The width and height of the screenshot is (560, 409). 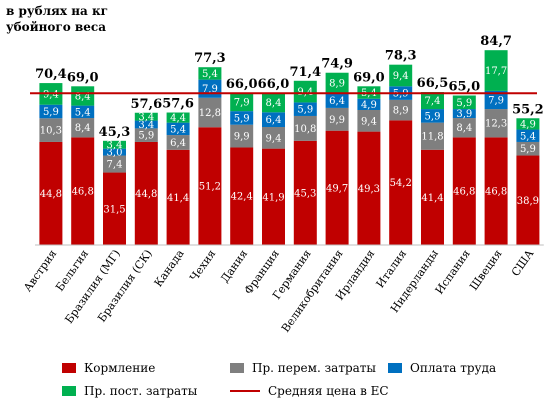 What do you see at coordinates (237, 368) in the screenshot?
I see `legend-swatch-variable-costs` at bounding box center [237, 368].